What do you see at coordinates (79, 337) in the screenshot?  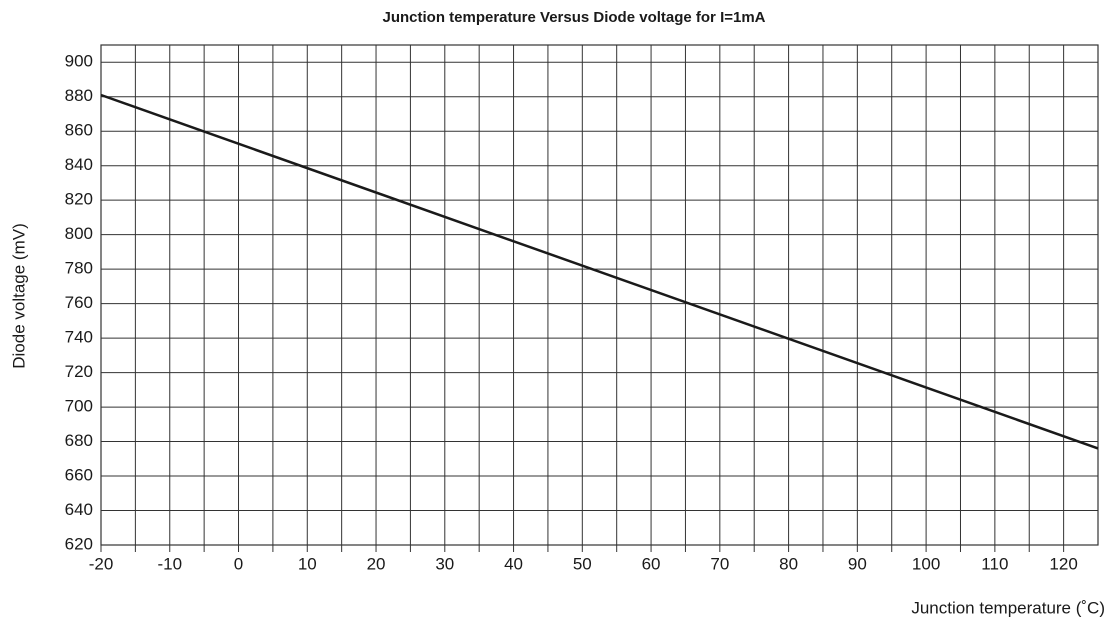 I see `y-tick-label: 740` at bounding box center [79, 337].